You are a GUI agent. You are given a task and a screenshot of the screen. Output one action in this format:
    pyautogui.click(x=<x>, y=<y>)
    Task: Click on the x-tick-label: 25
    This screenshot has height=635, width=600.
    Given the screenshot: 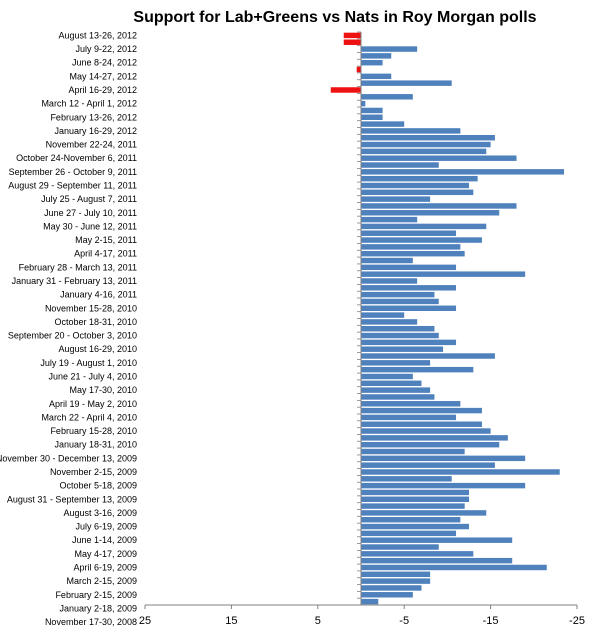 What is the action you would take?
    pyautogui.click(x=145, y=621)
    